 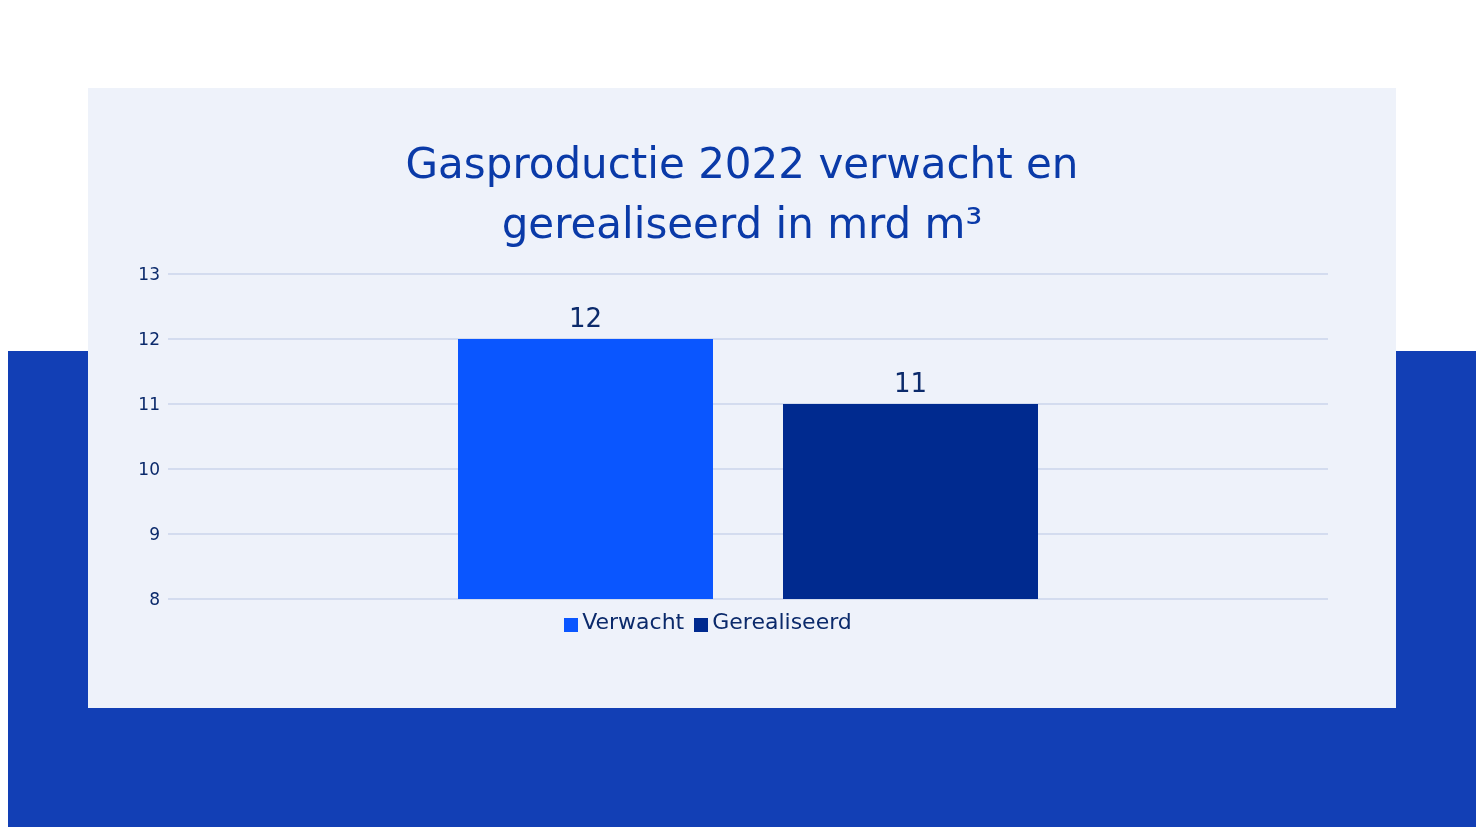 What do you see at coordinates (149, 339) in the screenshot?
I see `y-tick-label: 12` at bounding box center [149, 339].